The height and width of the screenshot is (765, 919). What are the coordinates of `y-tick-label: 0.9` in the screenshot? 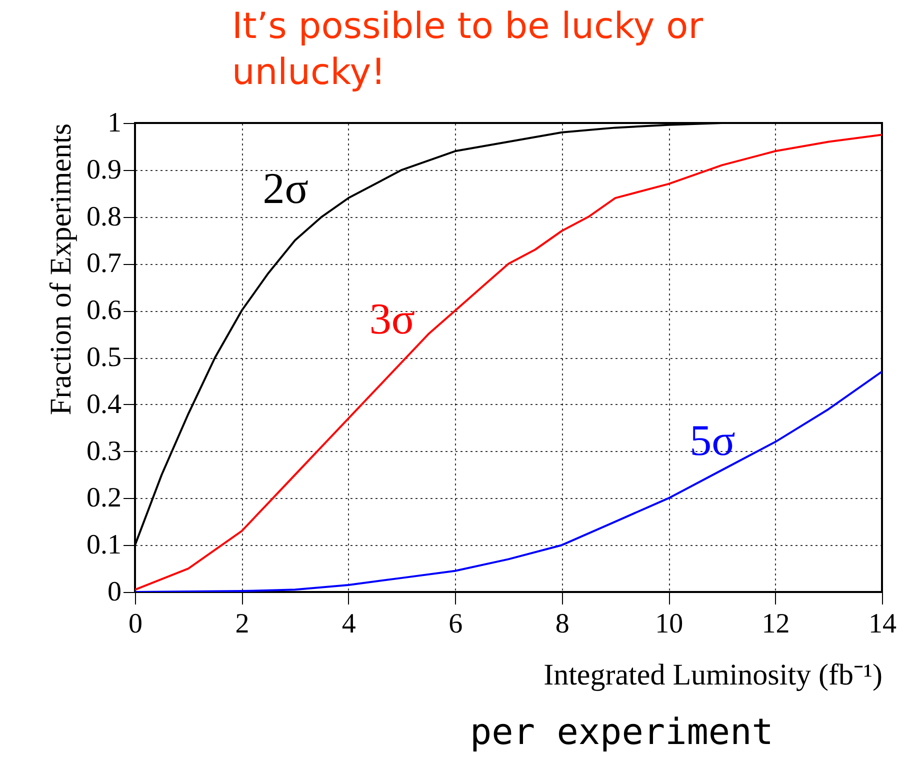 It's located at (104, 170).